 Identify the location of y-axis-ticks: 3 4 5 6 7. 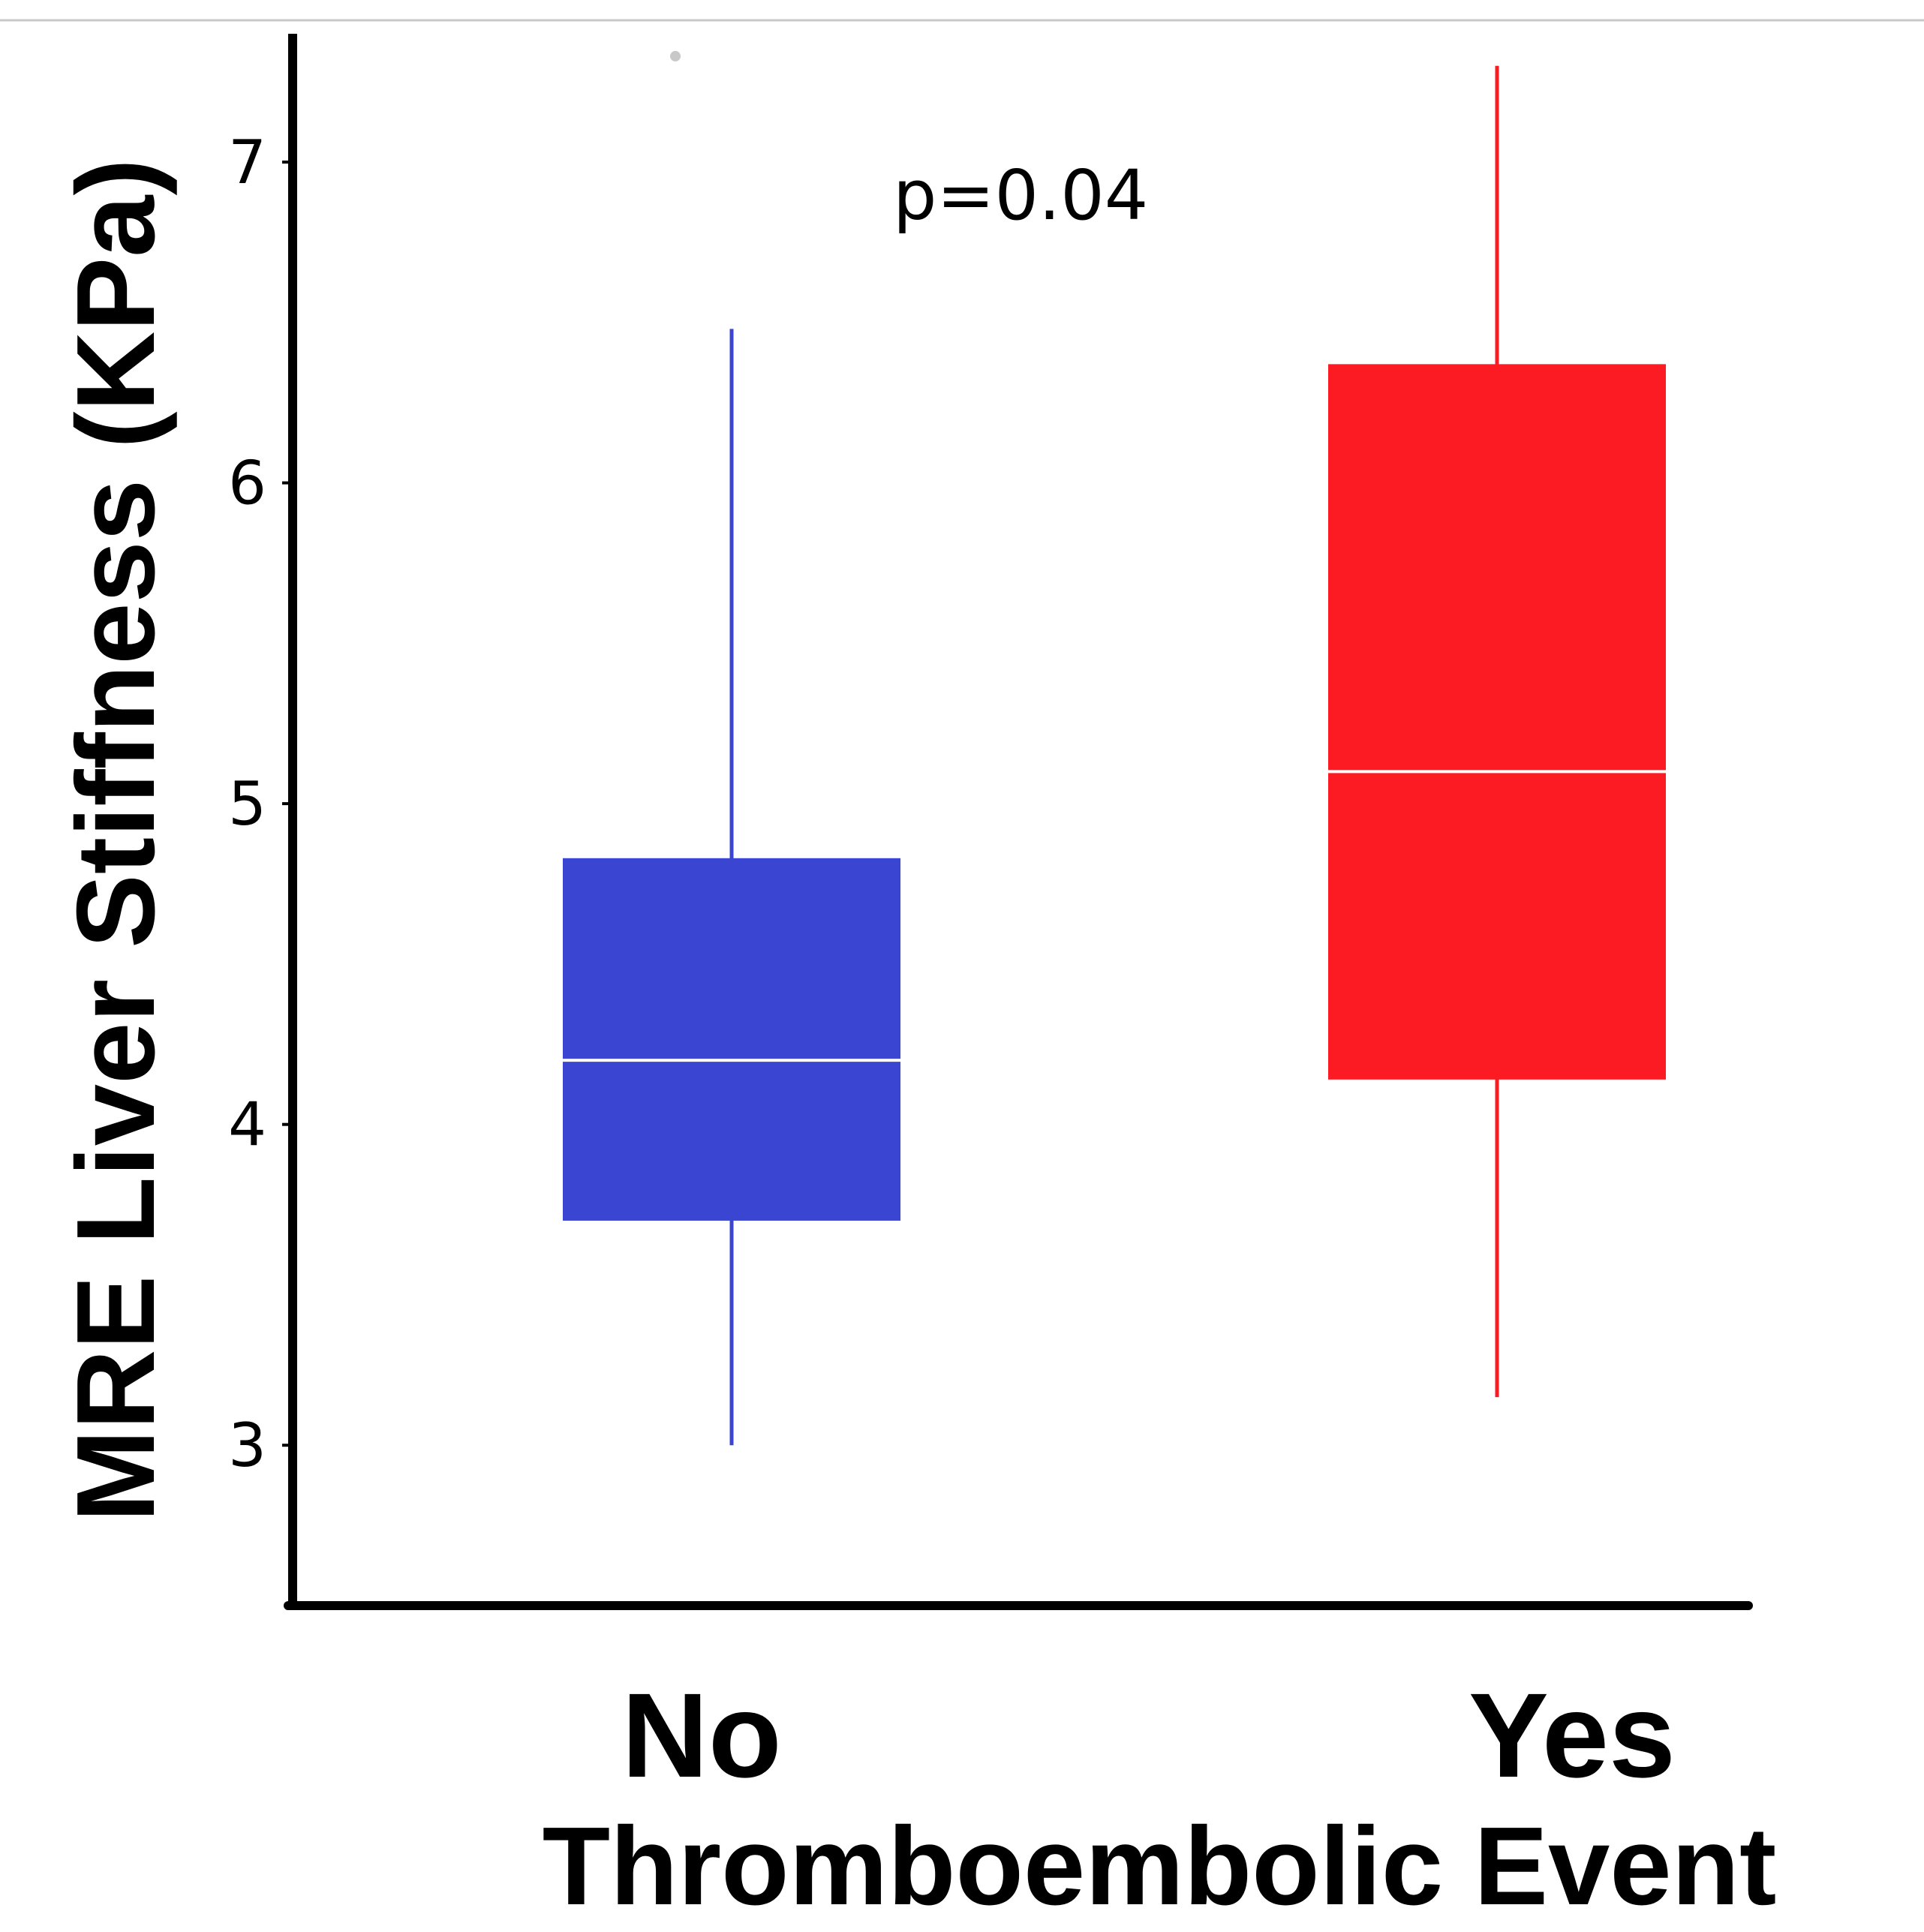
(260, 804).